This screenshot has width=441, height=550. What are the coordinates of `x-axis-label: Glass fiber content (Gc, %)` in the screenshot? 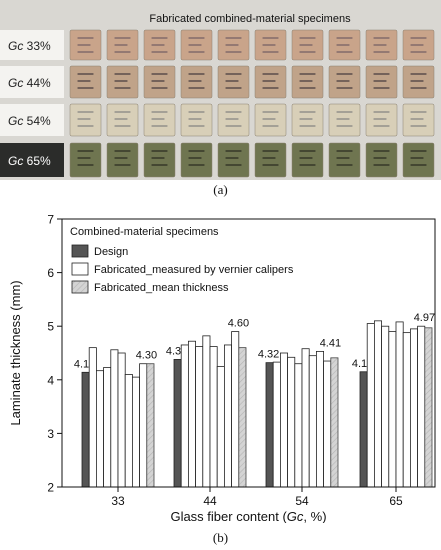 It's located at (248, 516).